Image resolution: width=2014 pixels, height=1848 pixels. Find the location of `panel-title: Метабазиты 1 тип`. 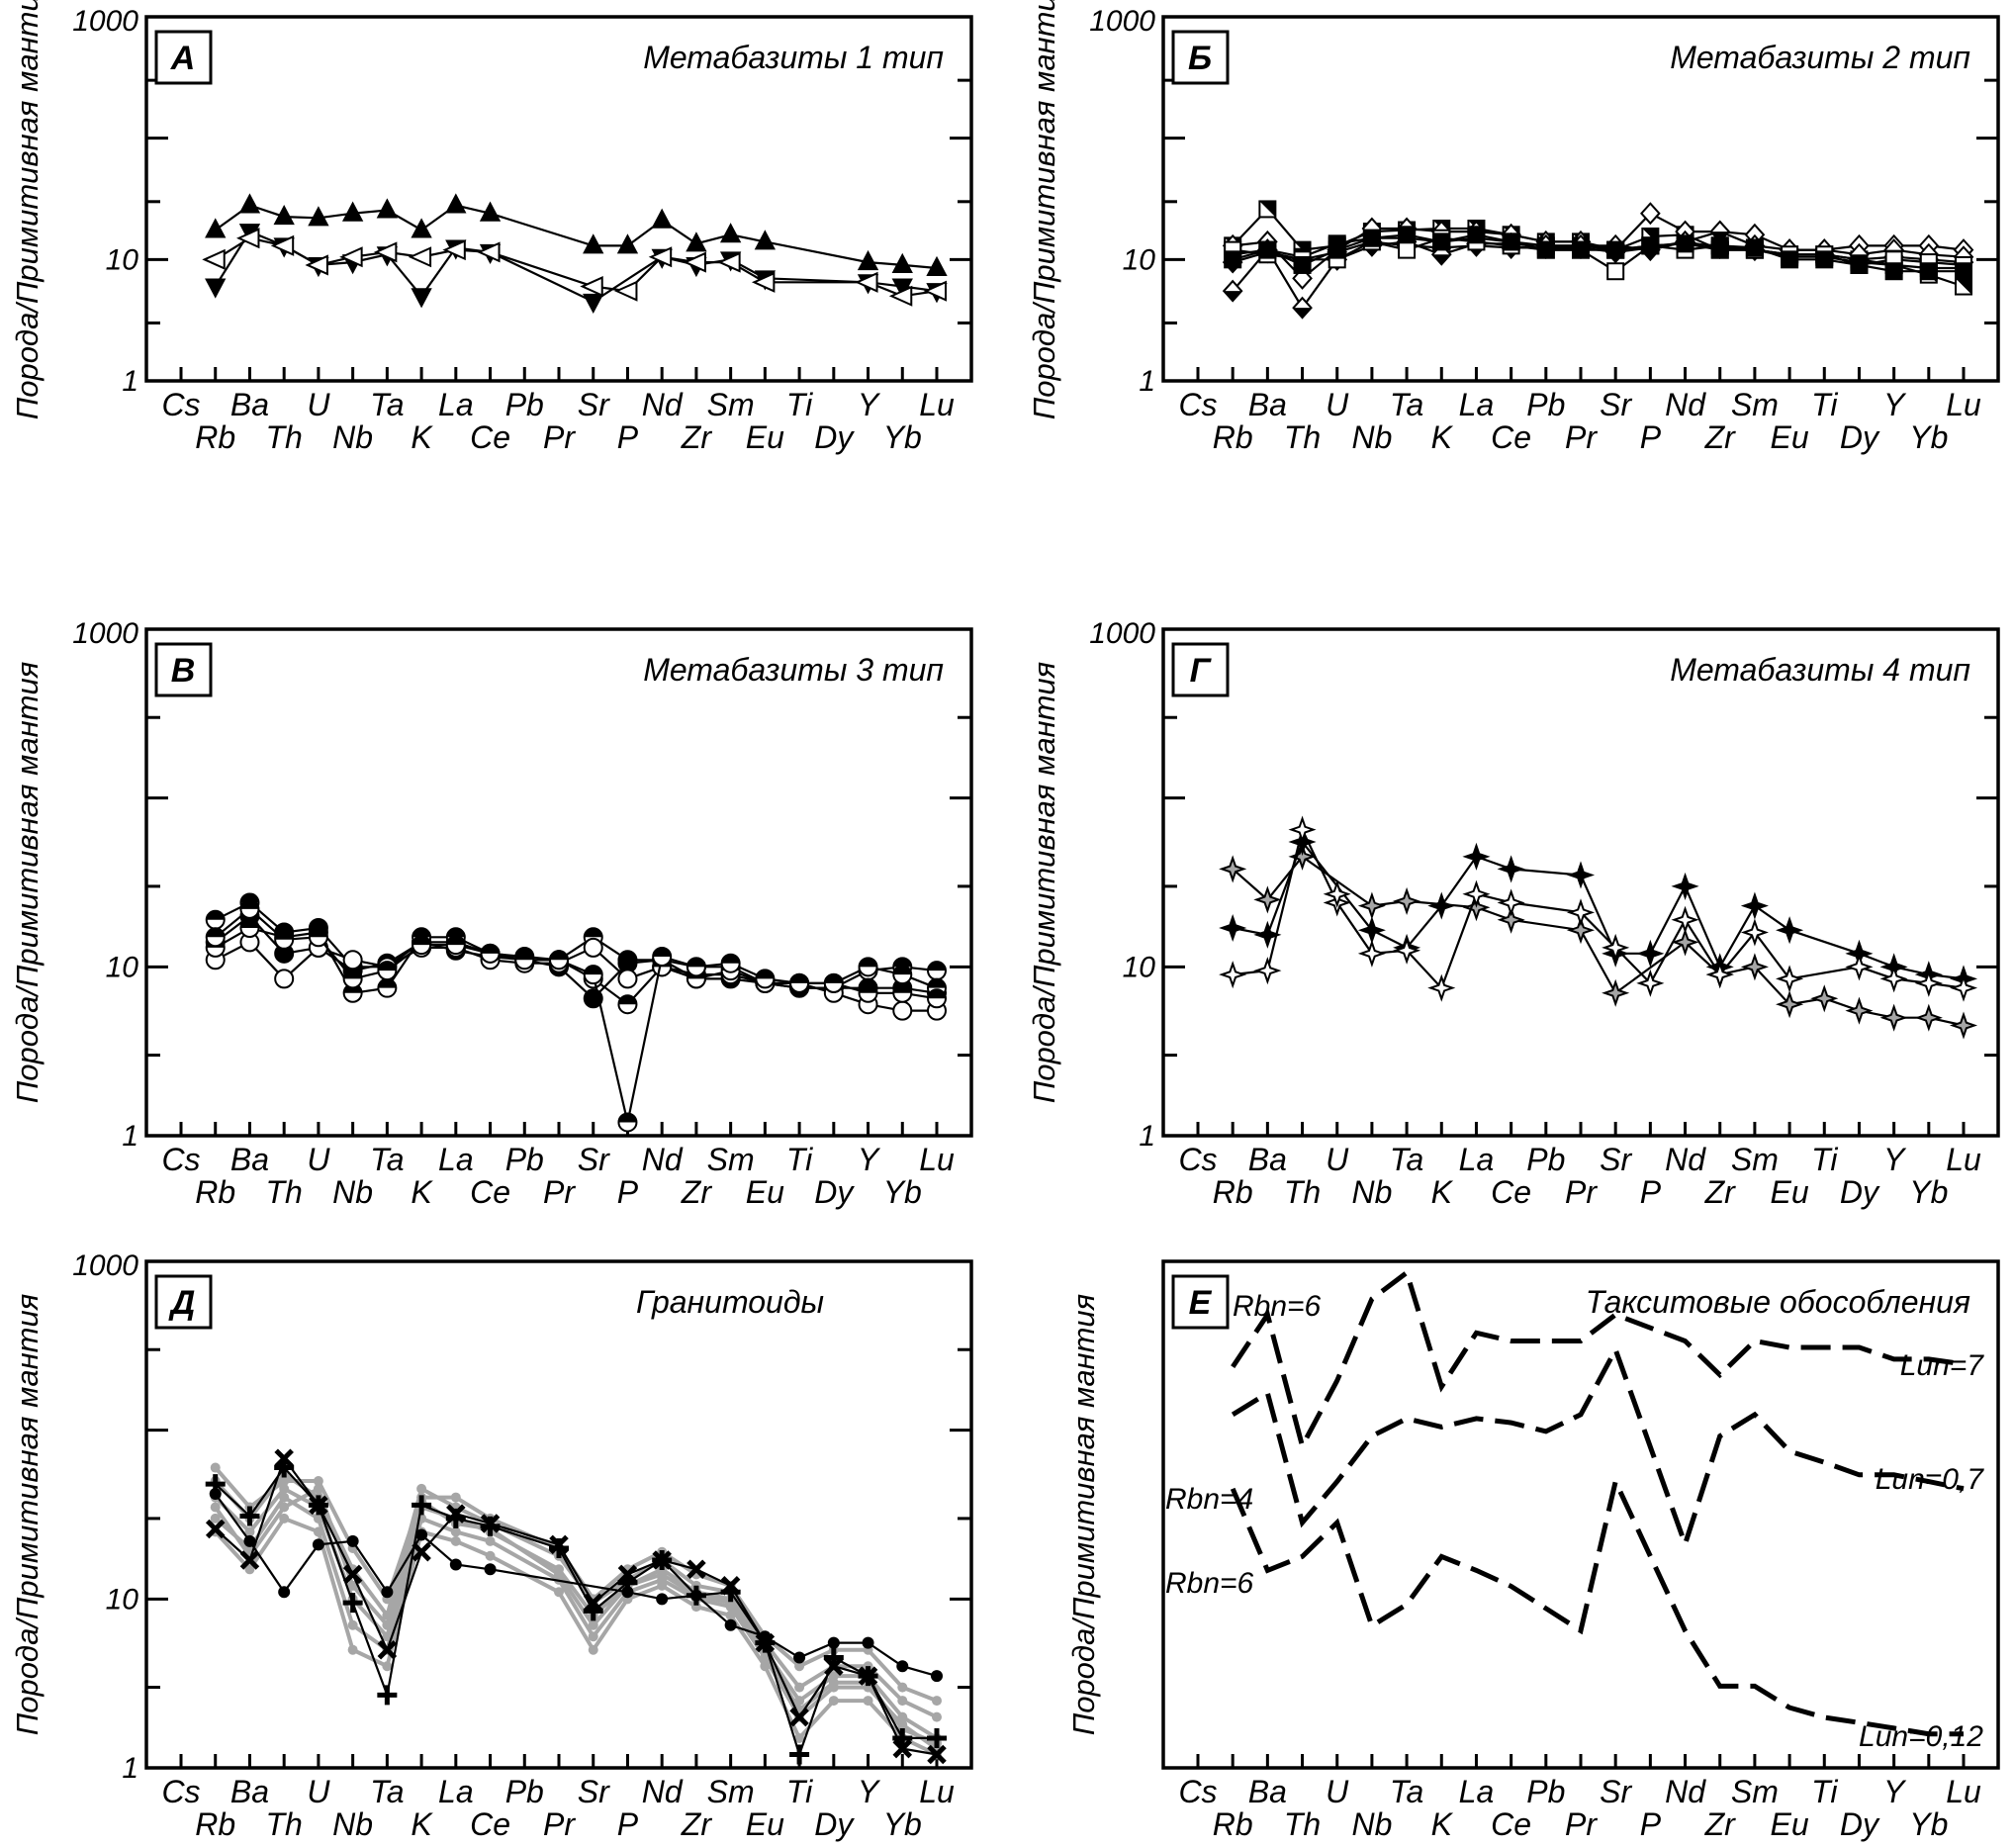

panel-title: Метабазиты 1 тип is located at coordinates (793, 58).